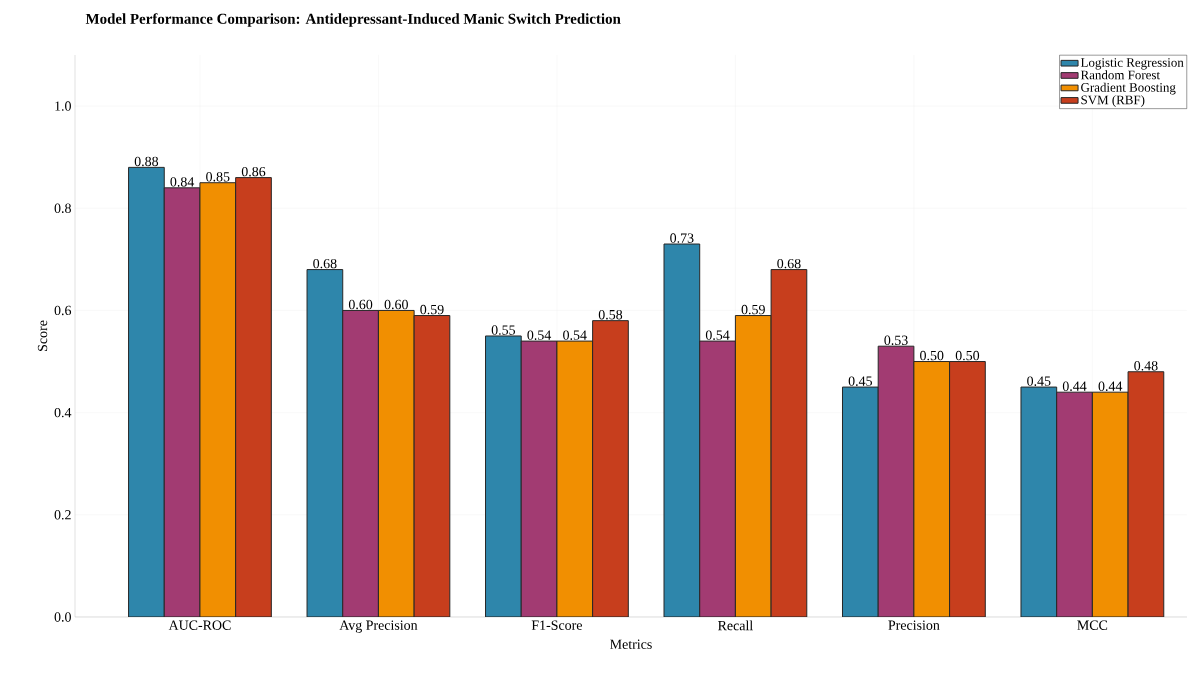 This screenshot has width=1204, height=684. What do you see at coordinates (62, 515) in the screenshot?
I see `y-tick-label: 0.2` at bounding box center [62, 515].